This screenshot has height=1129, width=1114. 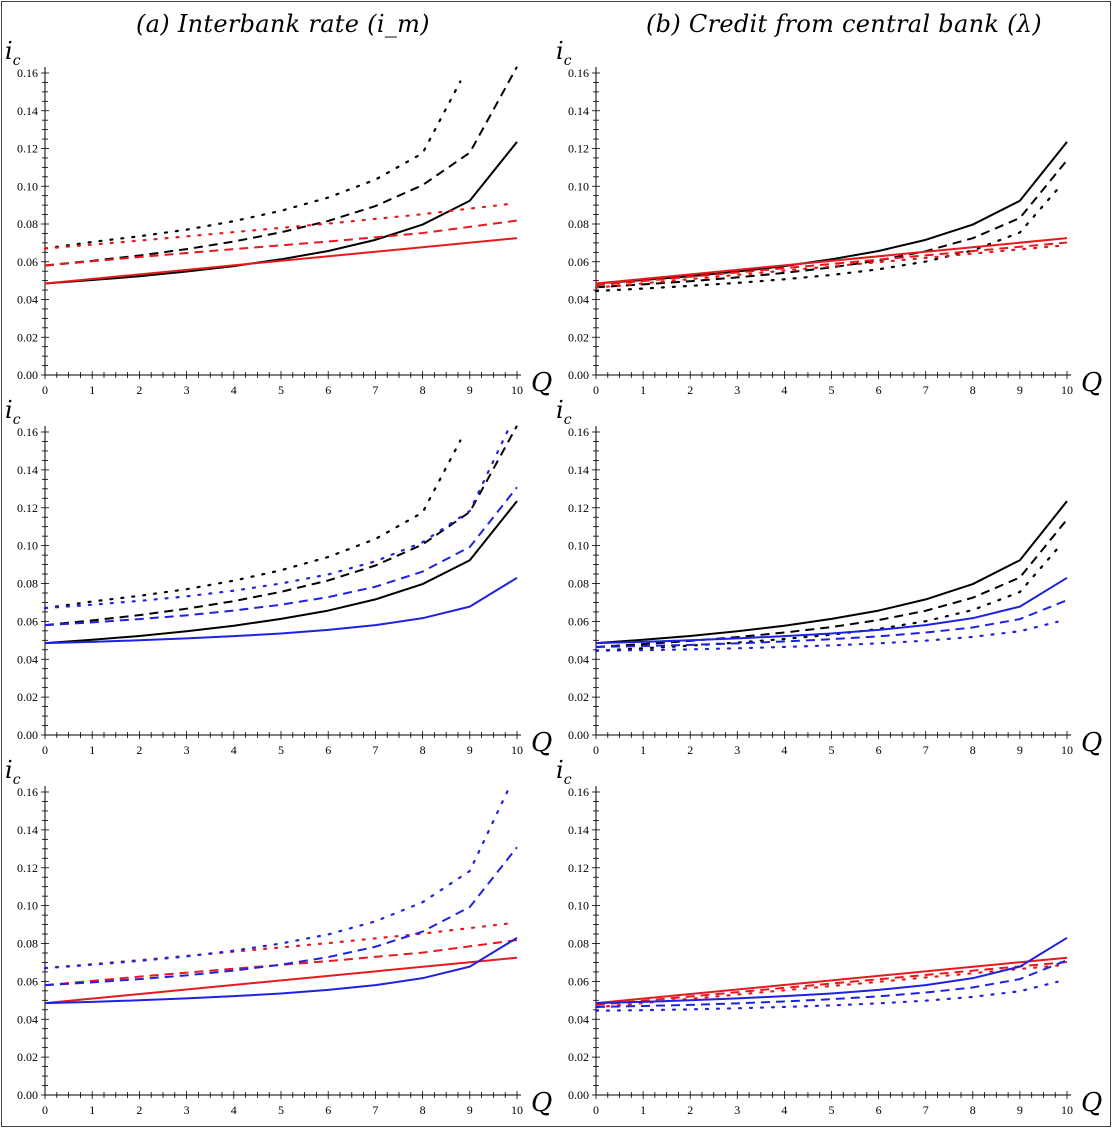 I want to click on series-line-black-dotted, so click(x=252, y=165).